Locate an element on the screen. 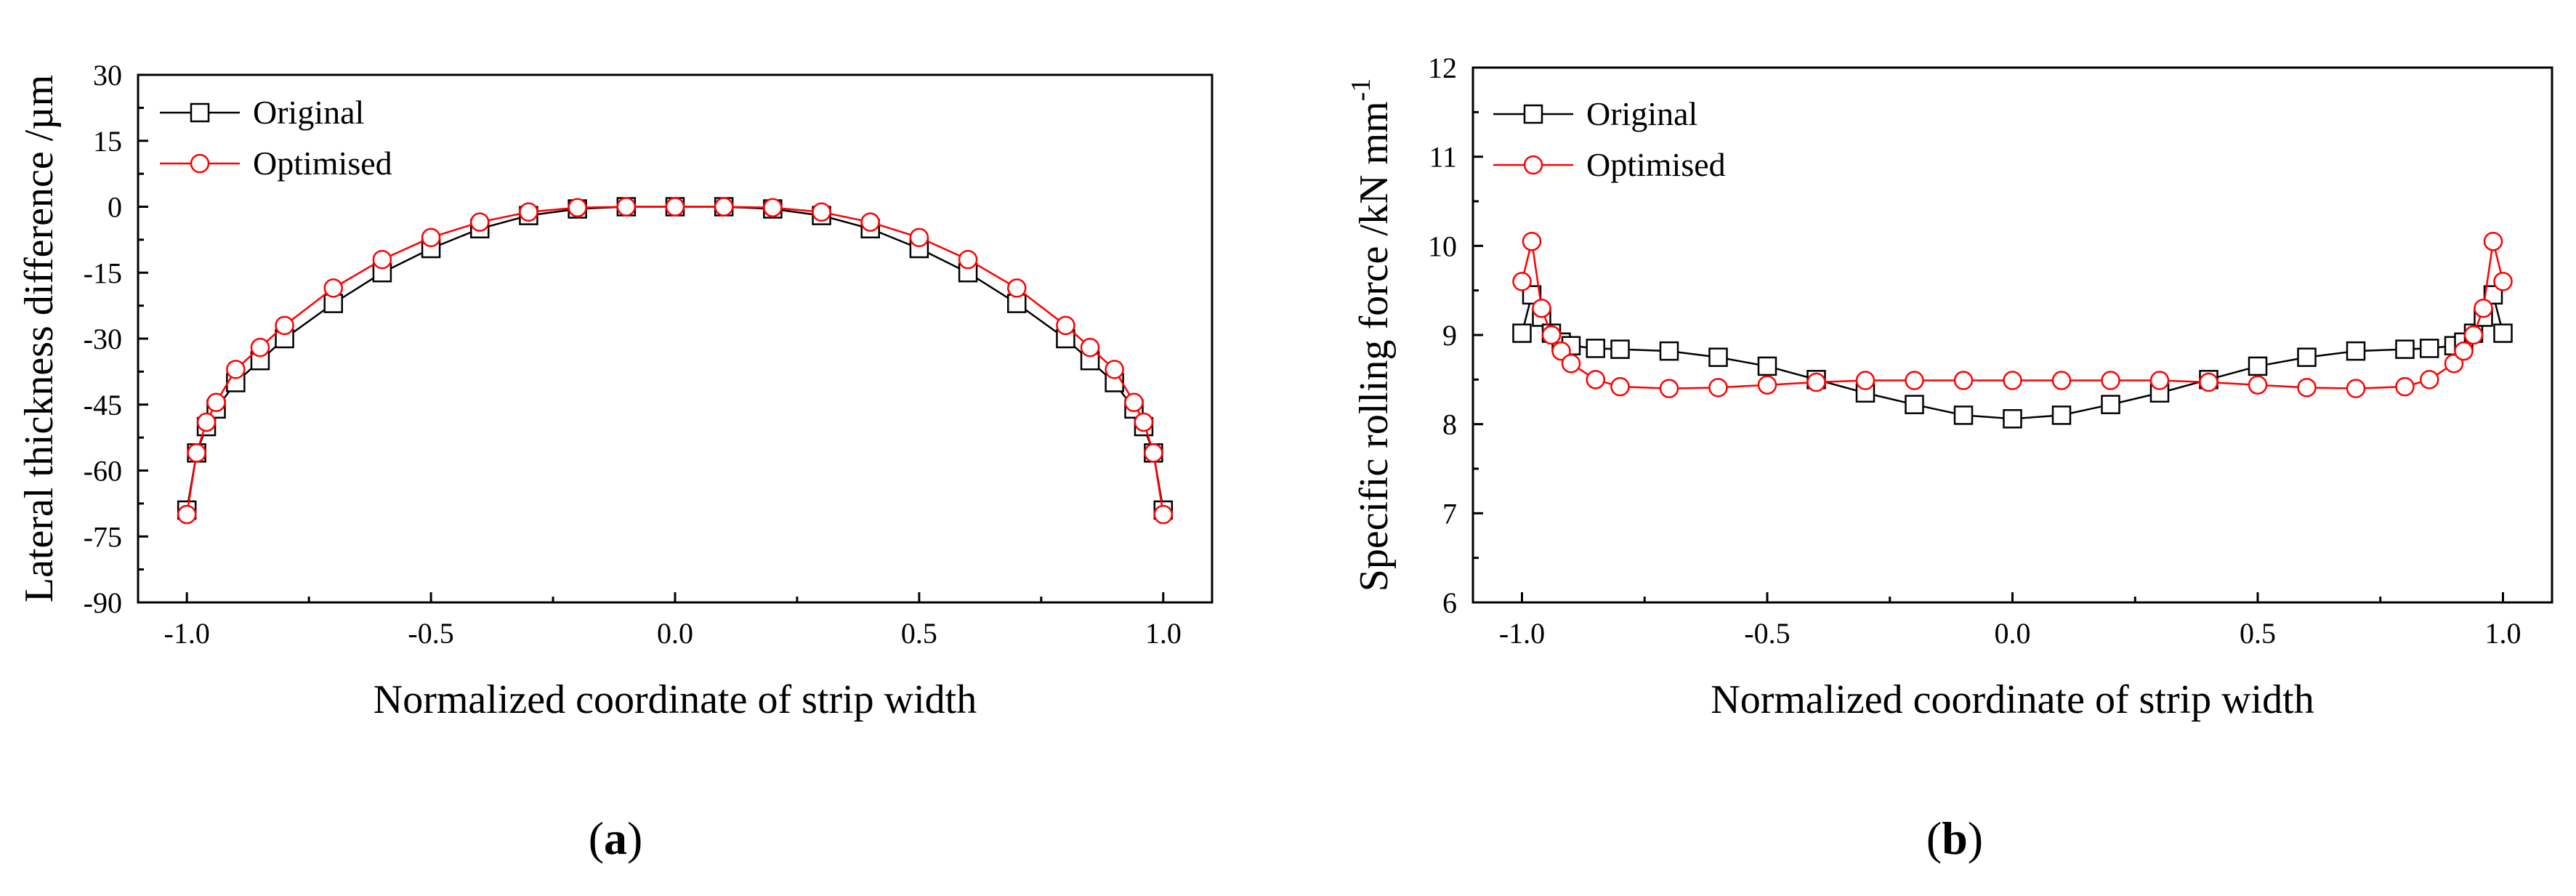  y-tick-label: -90 is located at coordinates (103, 602).